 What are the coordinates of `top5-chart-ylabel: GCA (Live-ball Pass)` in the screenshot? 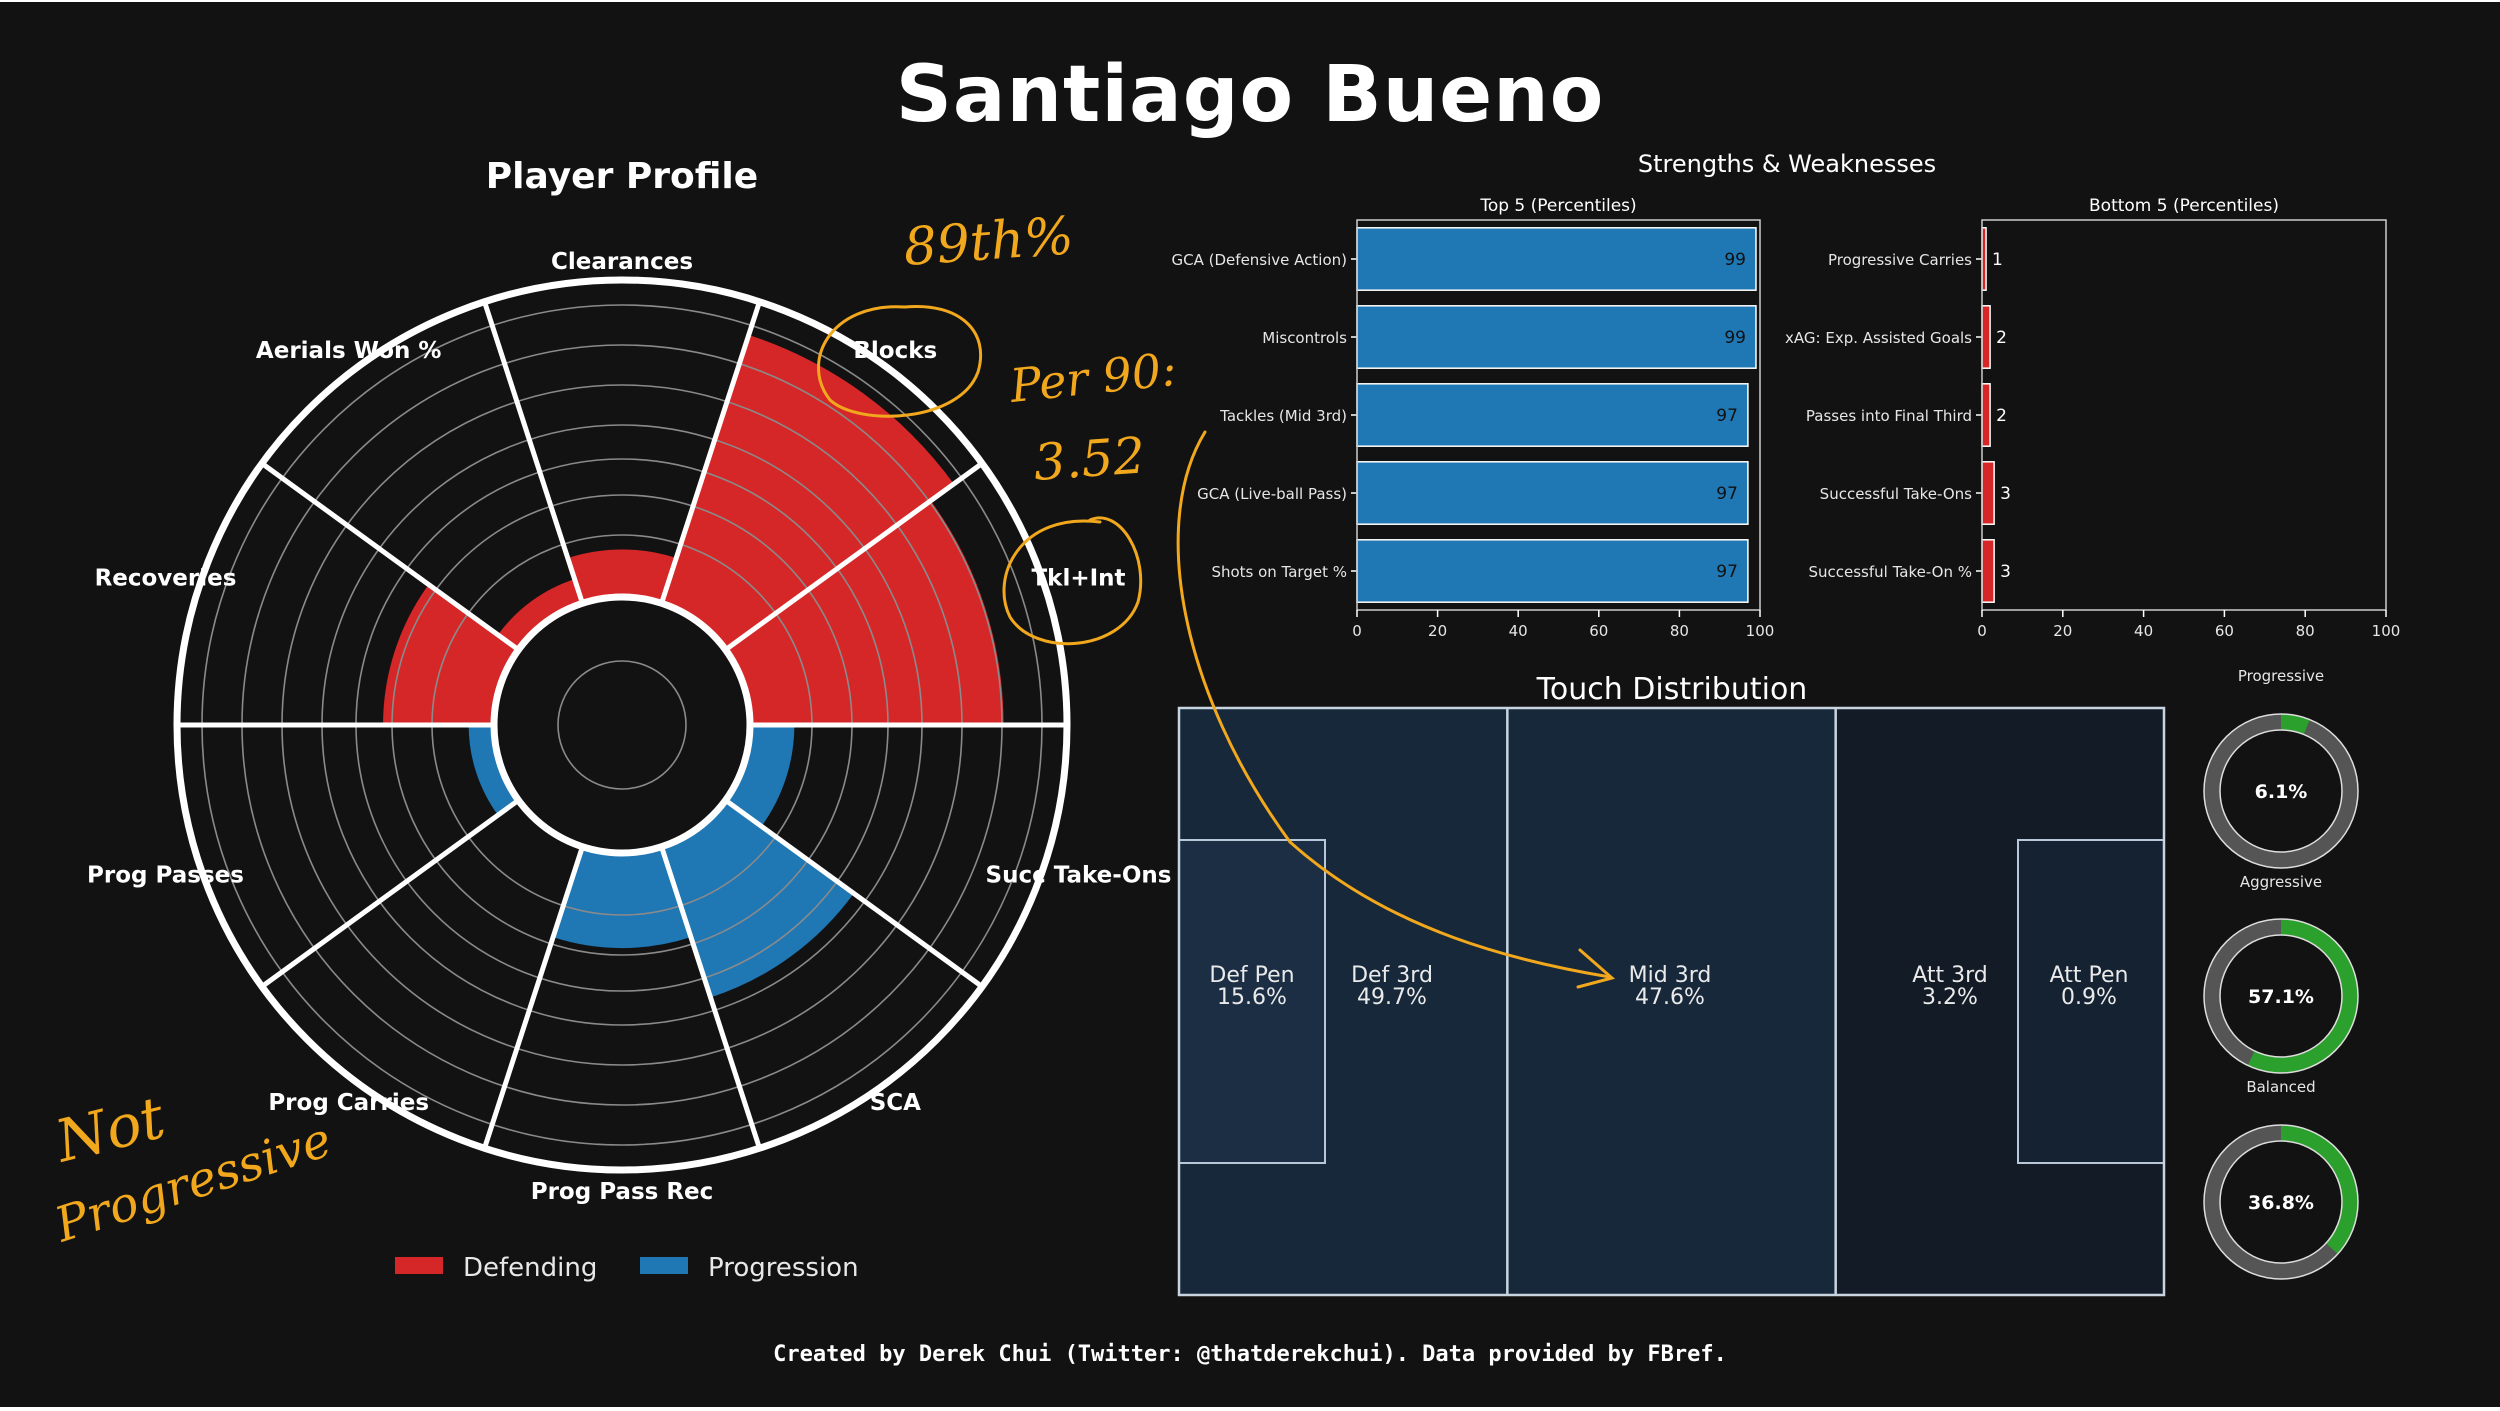 It's located at (1272, 494).